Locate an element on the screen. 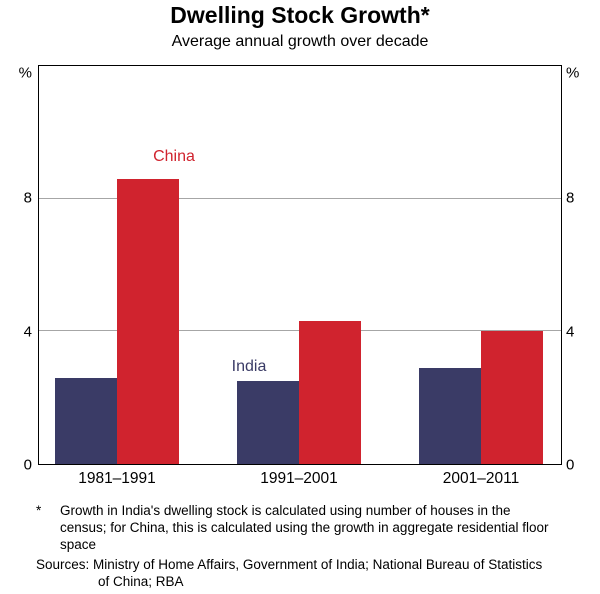 This screenshot has width=600, height=594. x-axis-labels: 1981–1991 1991–2001 2001–2011 is located at coordinates (300, 481).